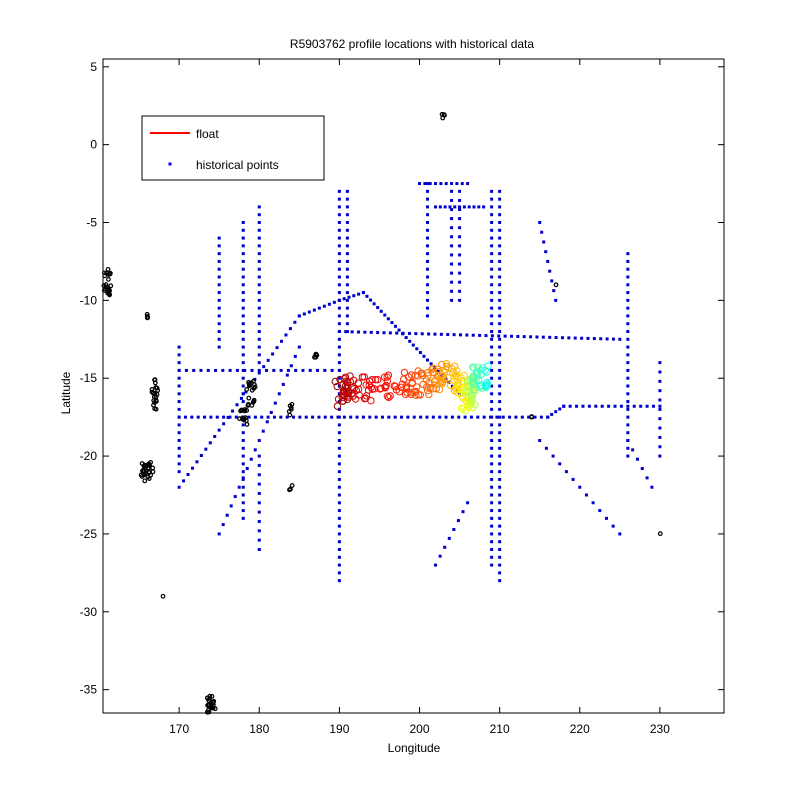 The width and height of the screenshot is (800, 805). What do you see at coordinates (91, 223) in the screenshot?
I see `y-tick-label: -5` at bounding box center [91, 223].